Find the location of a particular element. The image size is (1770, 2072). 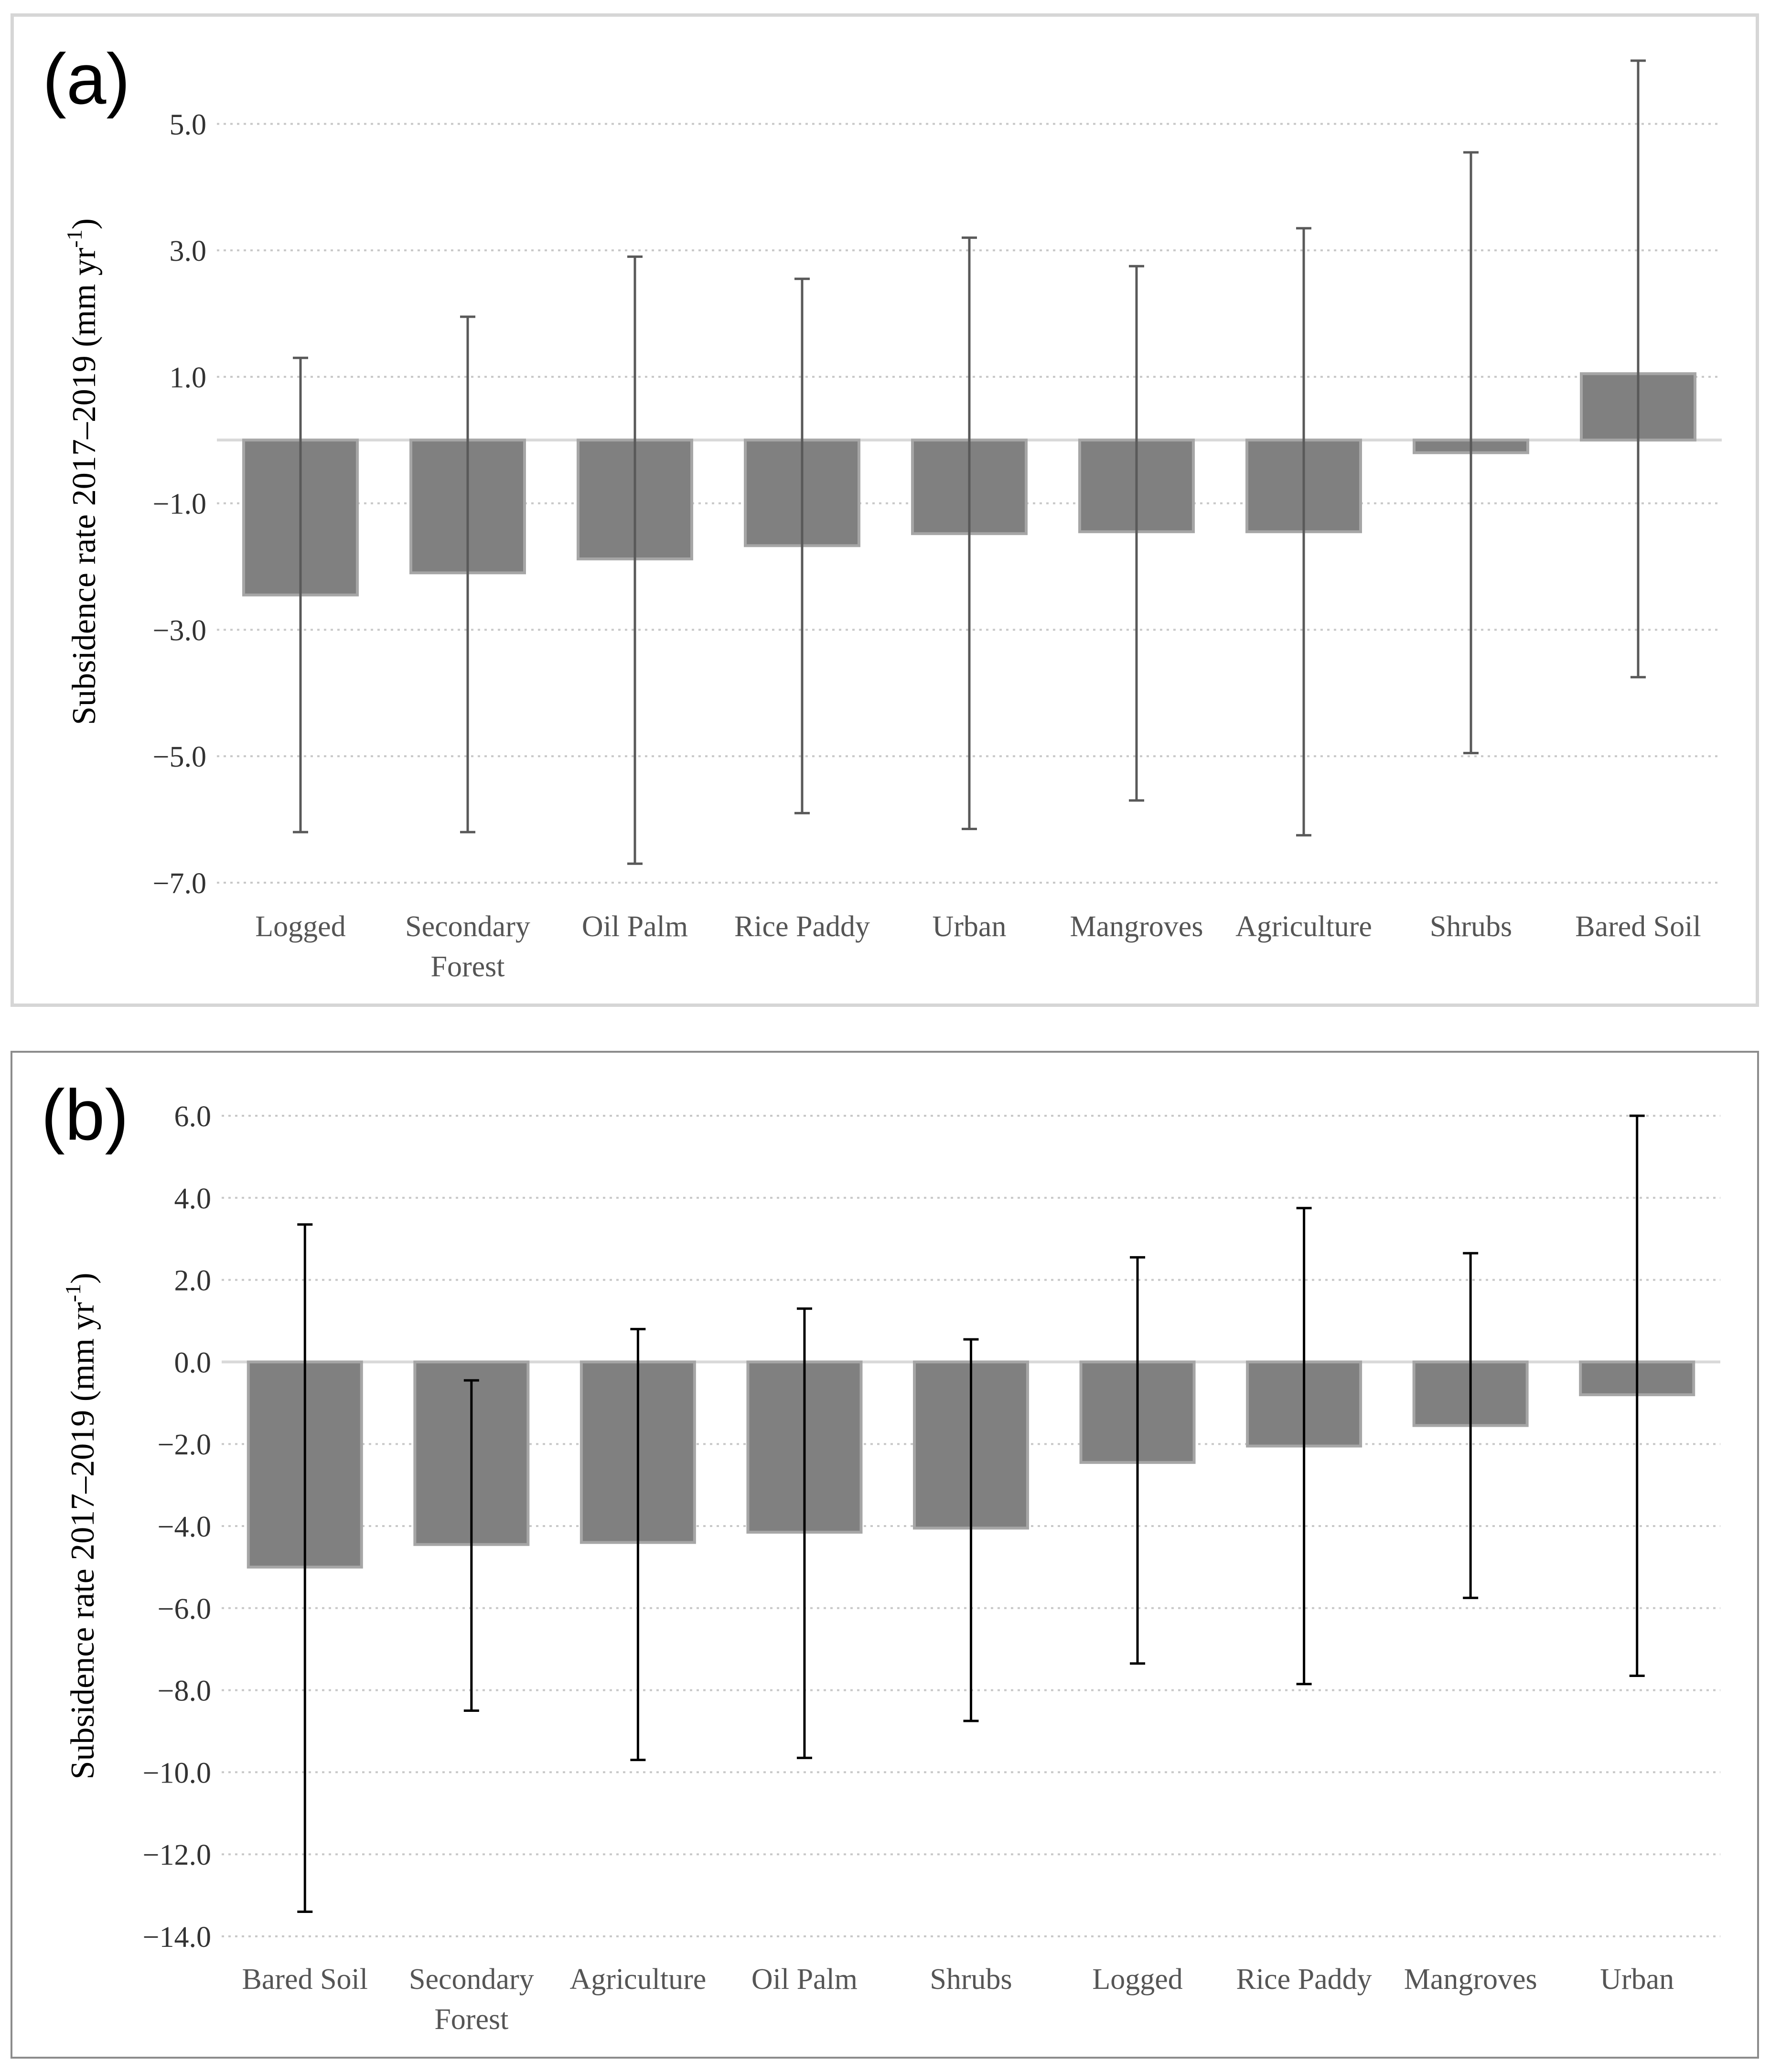

y-tick-label: 6.0 is located at coordinates (193, 1116).